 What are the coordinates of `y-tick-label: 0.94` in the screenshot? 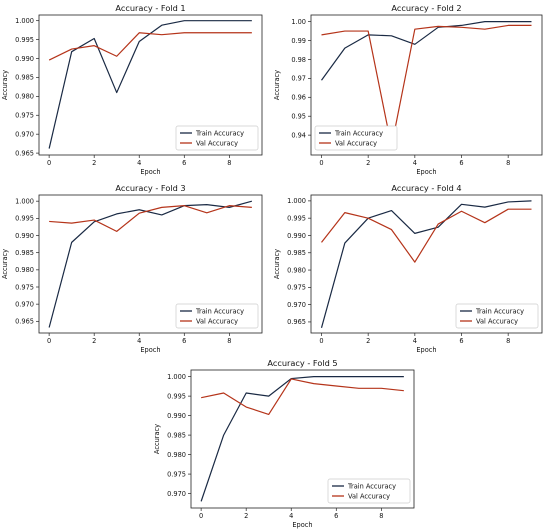 It's located at (298, 135).